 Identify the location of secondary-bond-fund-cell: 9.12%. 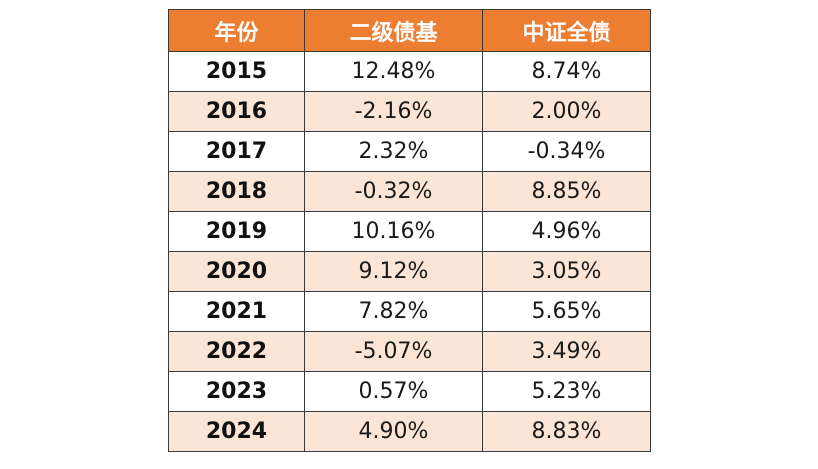
(393, 271).